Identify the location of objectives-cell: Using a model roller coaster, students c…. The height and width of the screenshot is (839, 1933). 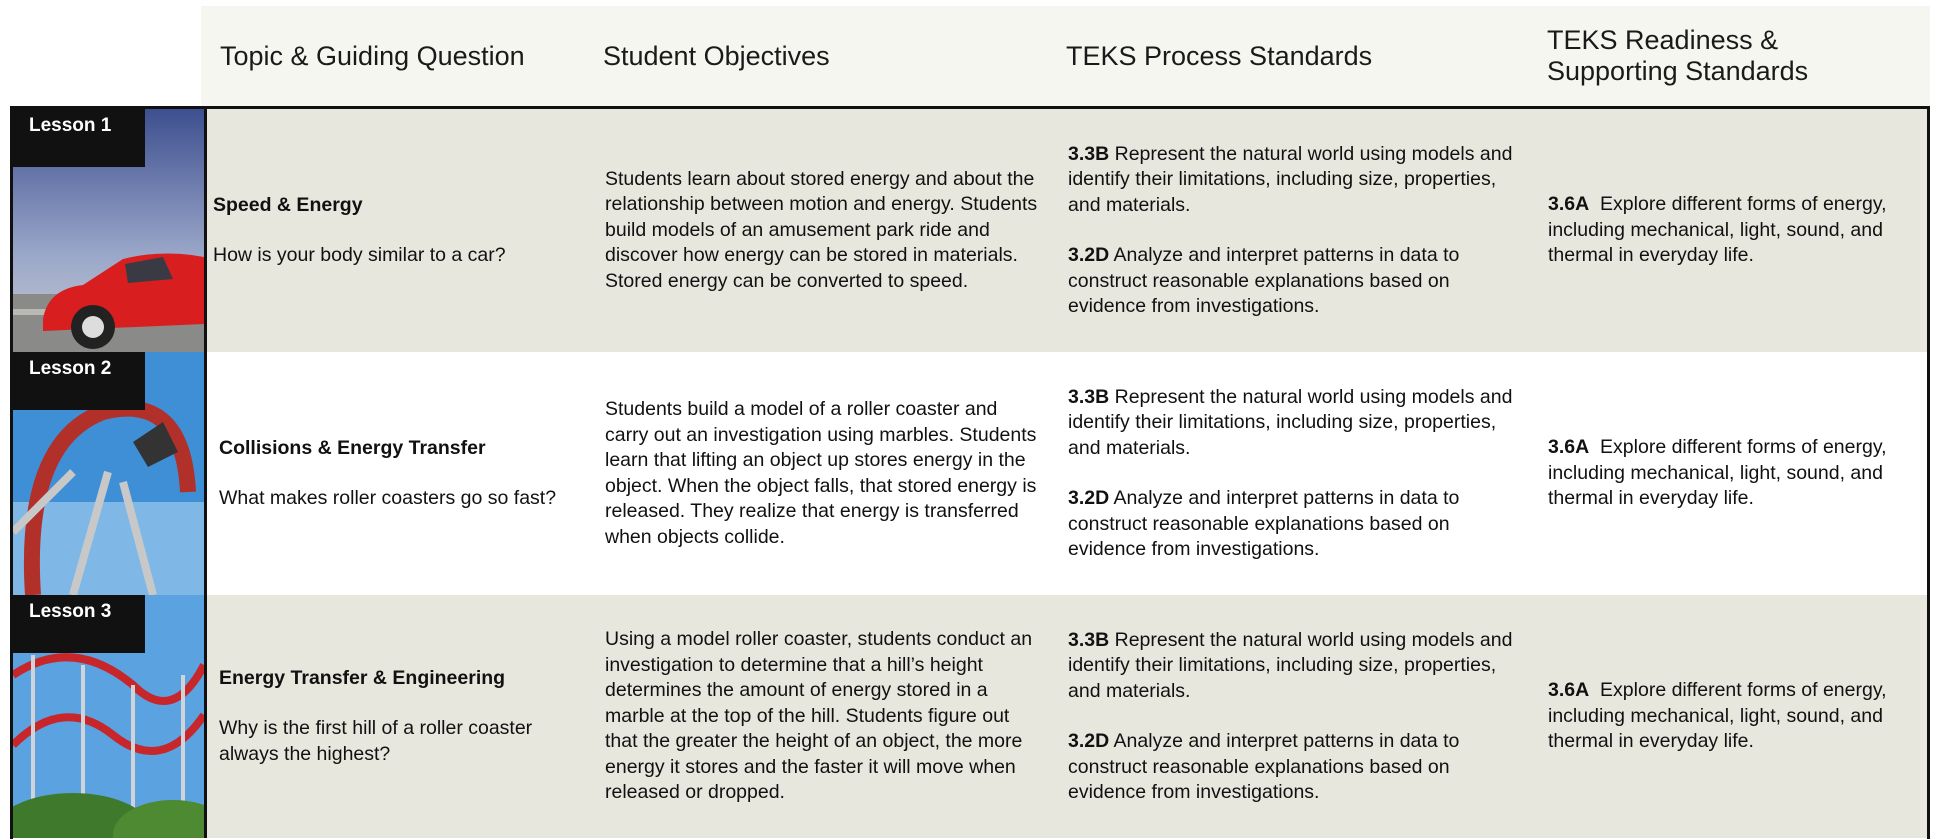
(825, 716).